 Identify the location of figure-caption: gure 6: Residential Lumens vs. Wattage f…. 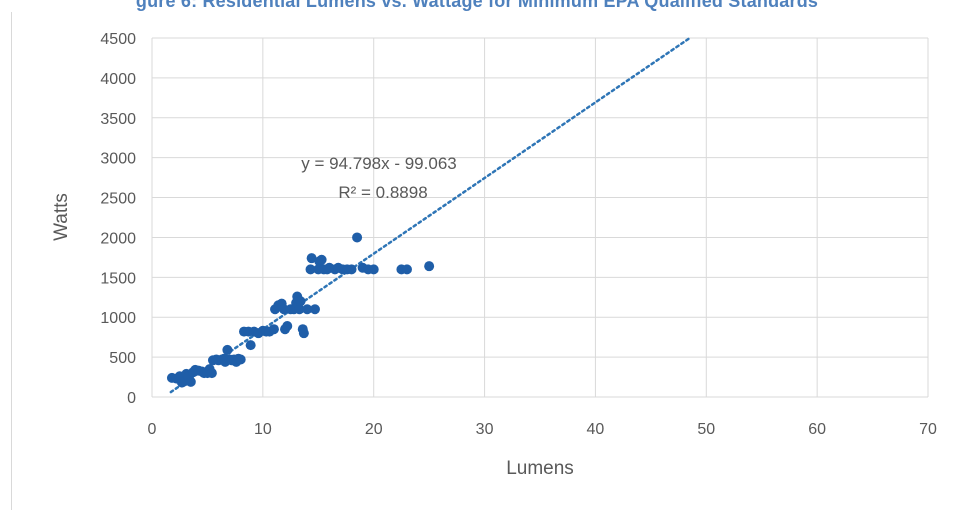
(477, 5).